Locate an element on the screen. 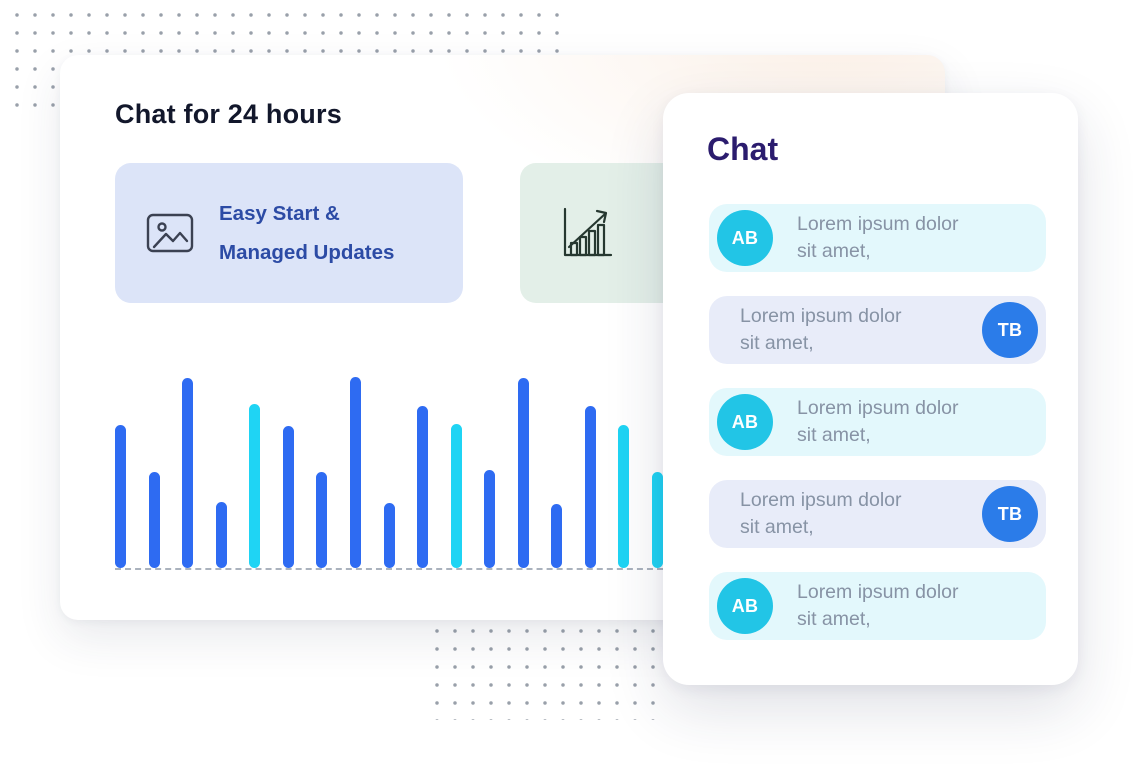 The image size is (1140, 767). main-title: Chat for 24 hours is located at coordinates (228, 114).